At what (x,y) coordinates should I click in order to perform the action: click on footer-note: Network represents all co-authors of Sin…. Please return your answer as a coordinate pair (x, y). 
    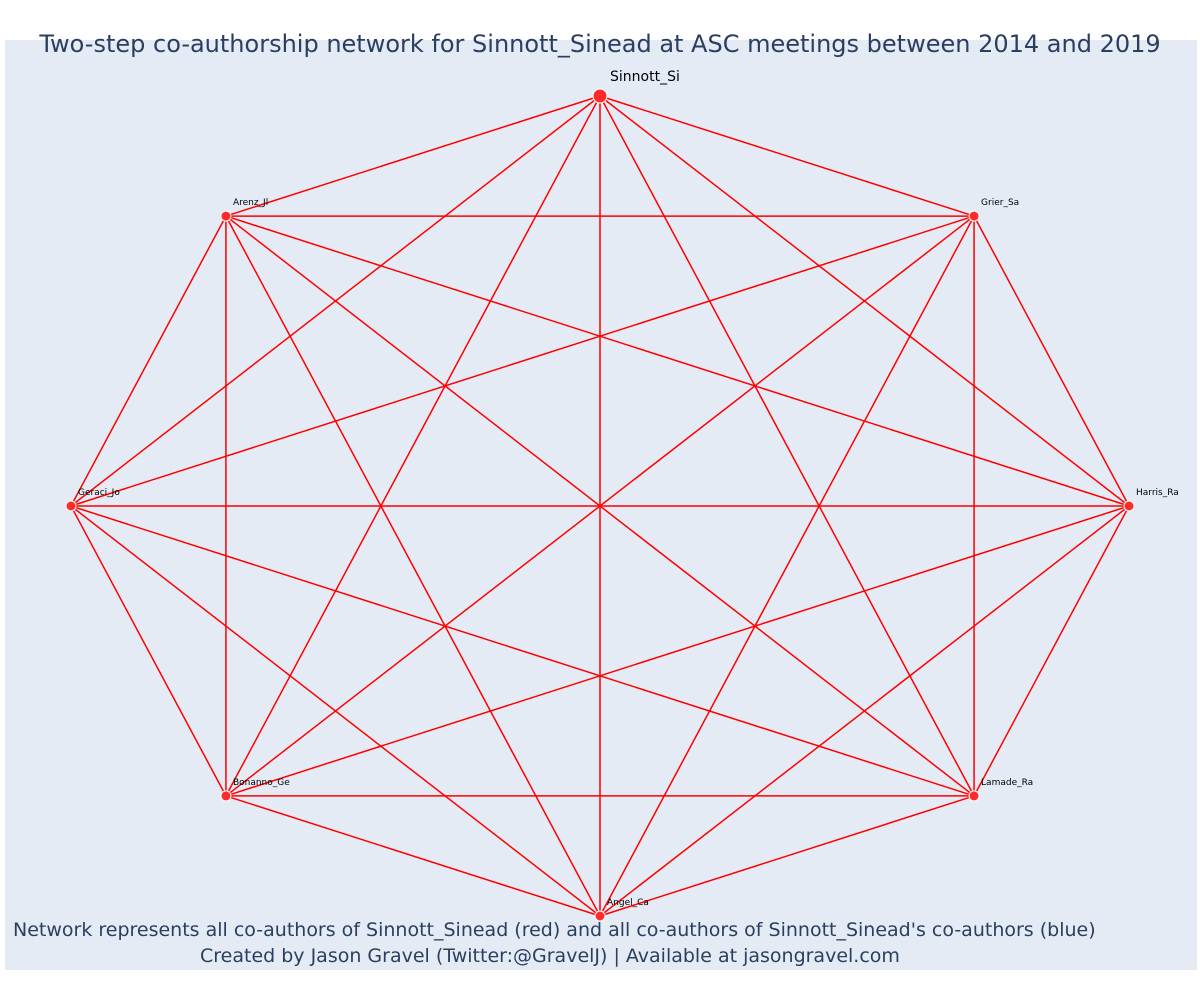
    Looking at the image, I should click on (554, 930).